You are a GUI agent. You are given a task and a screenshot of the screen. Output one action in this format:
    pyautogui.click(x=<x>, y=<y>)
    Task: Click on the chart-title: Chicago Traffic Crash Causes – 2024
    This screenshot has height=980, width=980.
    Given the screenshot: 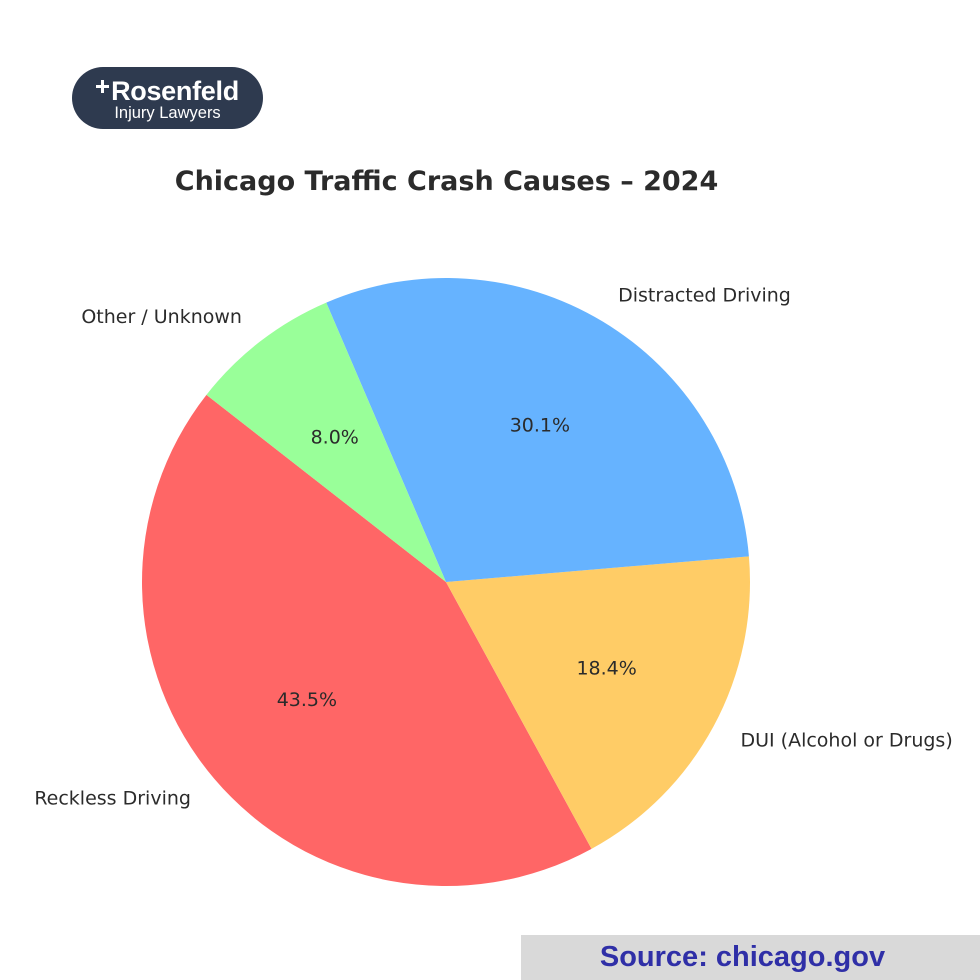 What is the action you would take?
    pyautogui.click(x=446, y=181)
    